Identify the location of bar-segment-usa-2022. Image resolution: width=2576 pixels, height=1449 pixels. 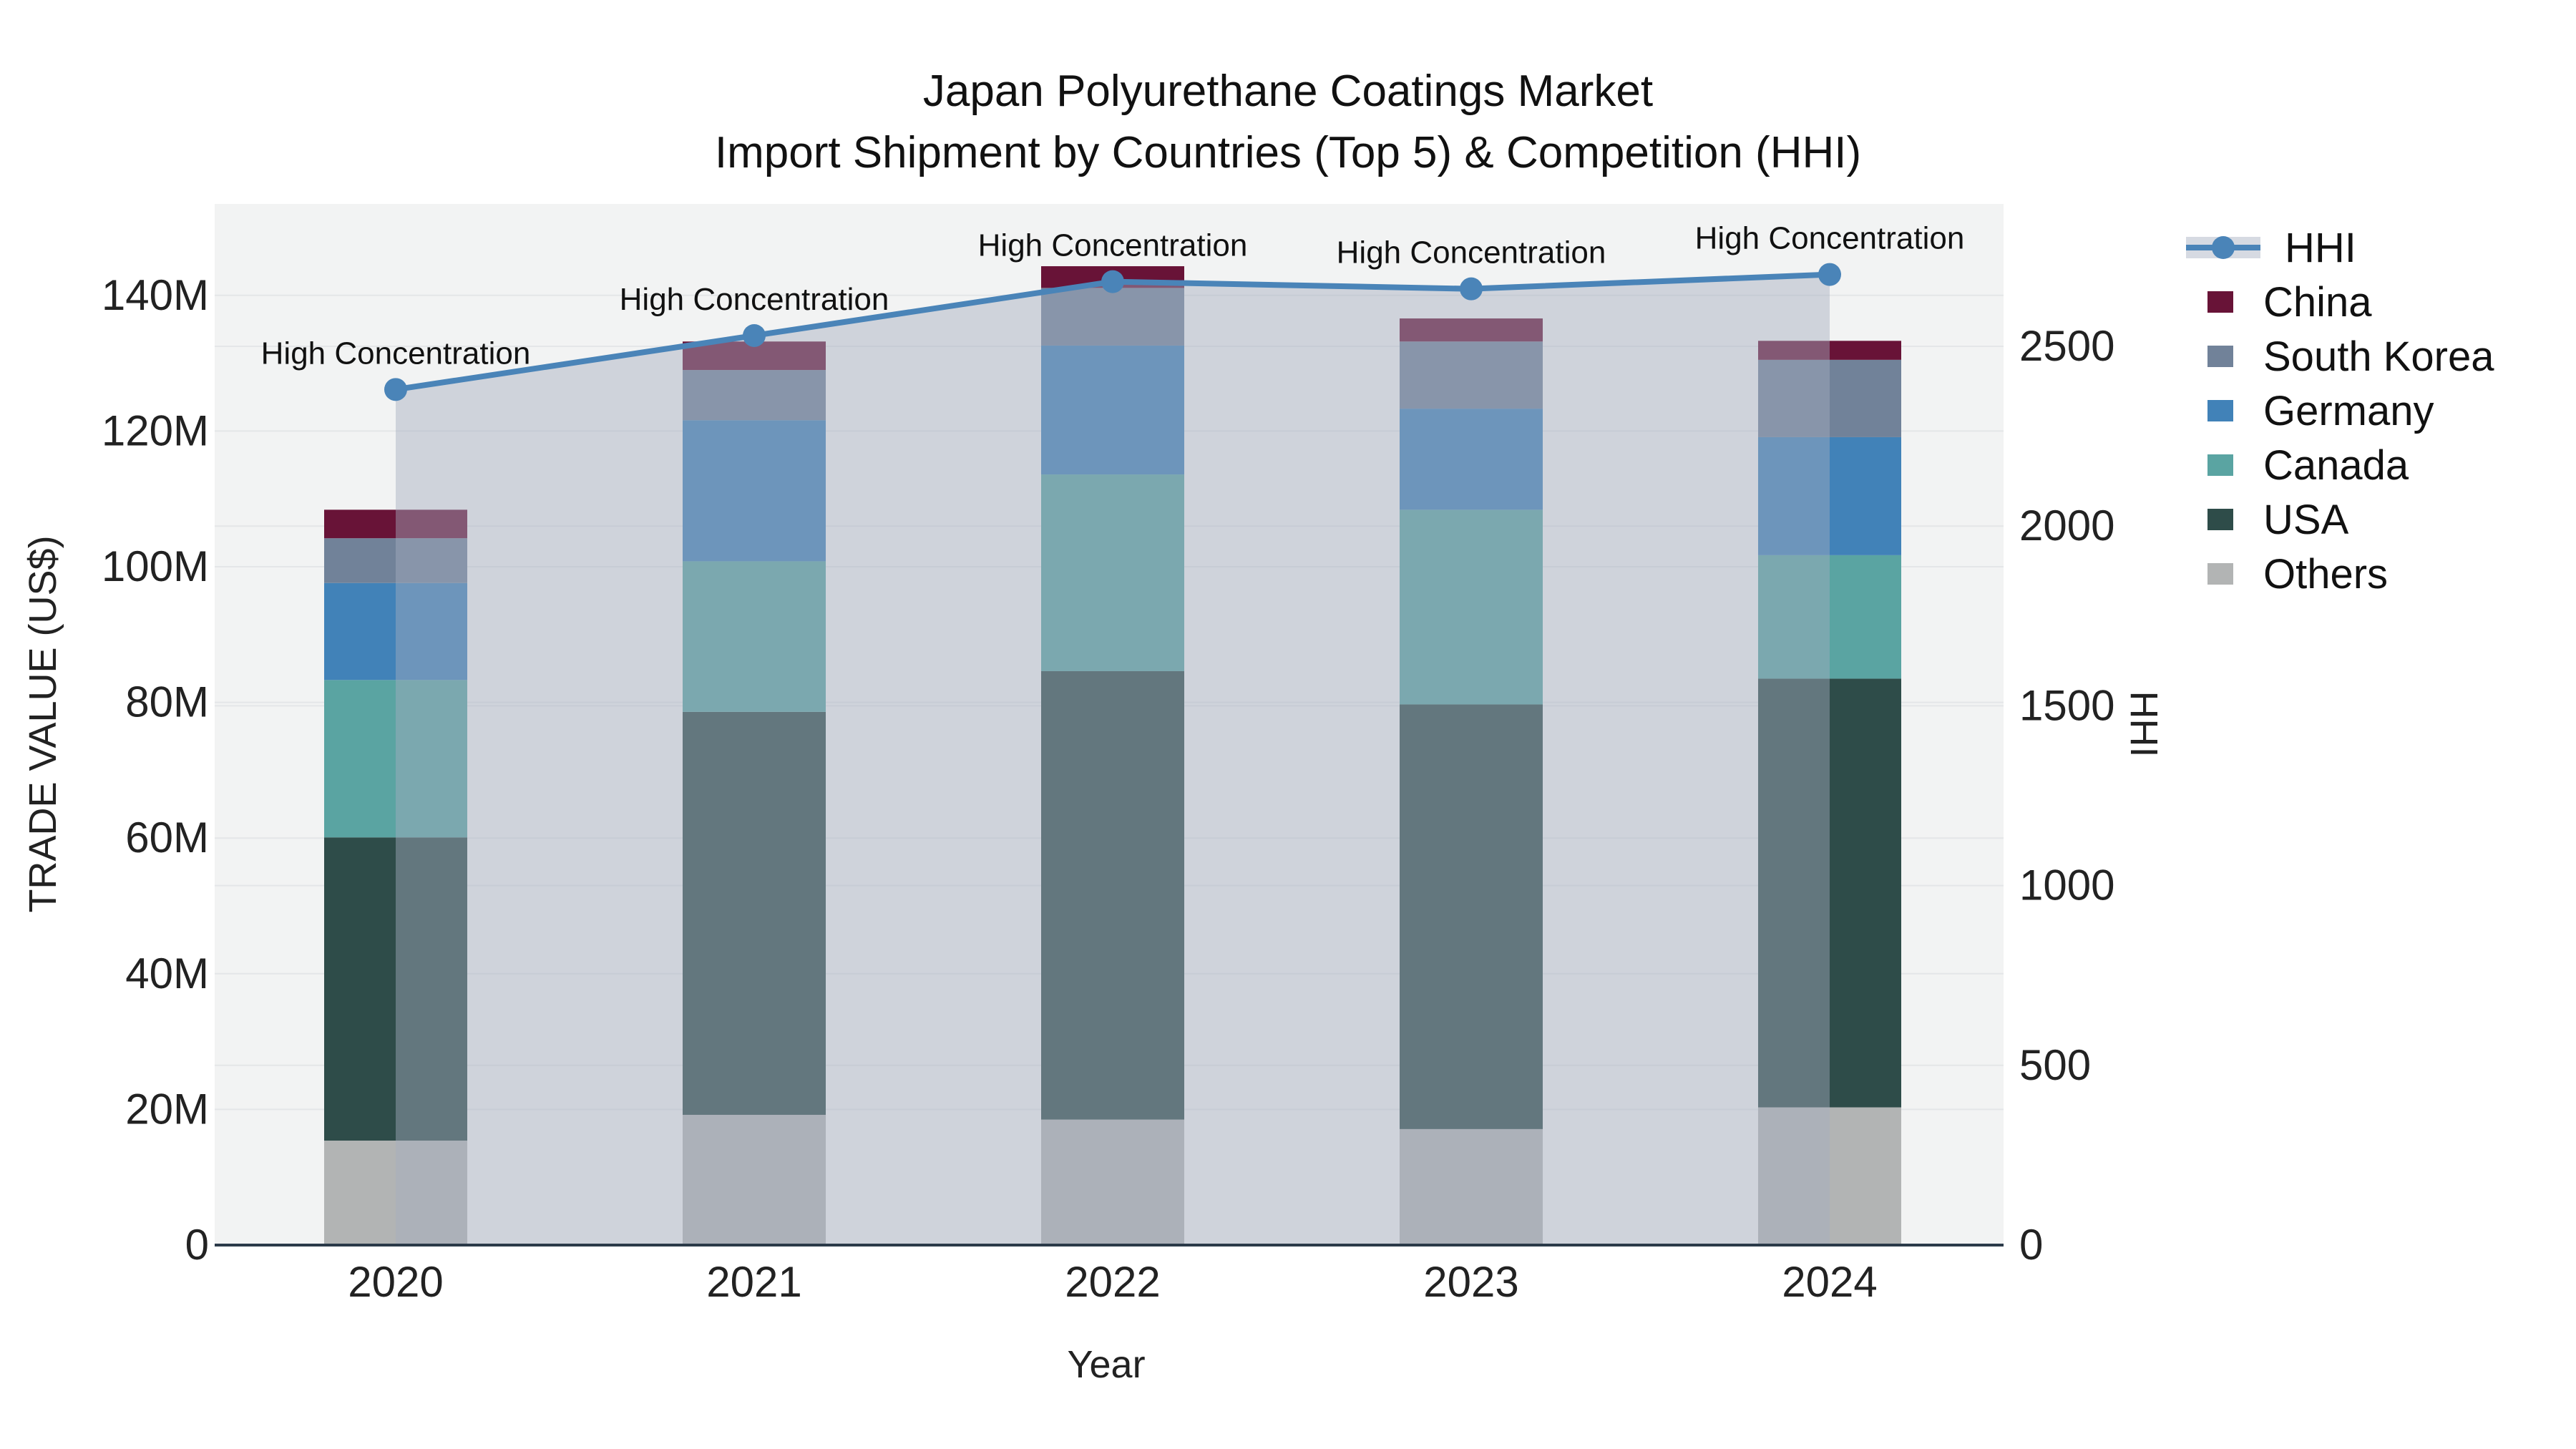
(1112, 895).